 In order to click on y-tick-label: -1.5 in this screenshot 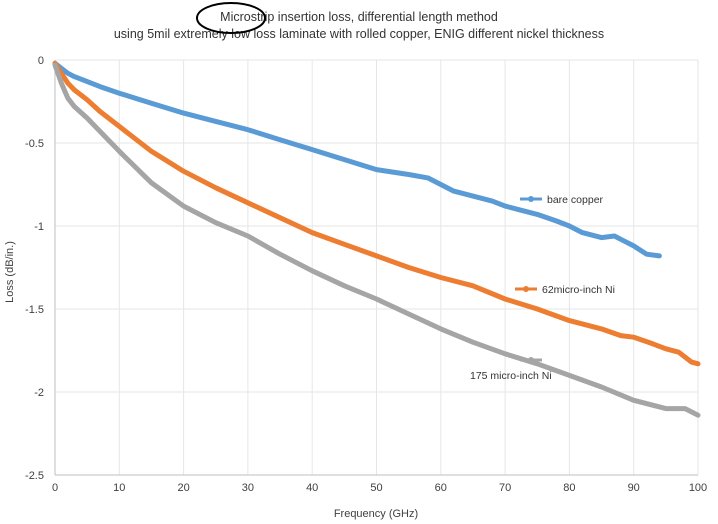, I will do `click(34, 310)`.